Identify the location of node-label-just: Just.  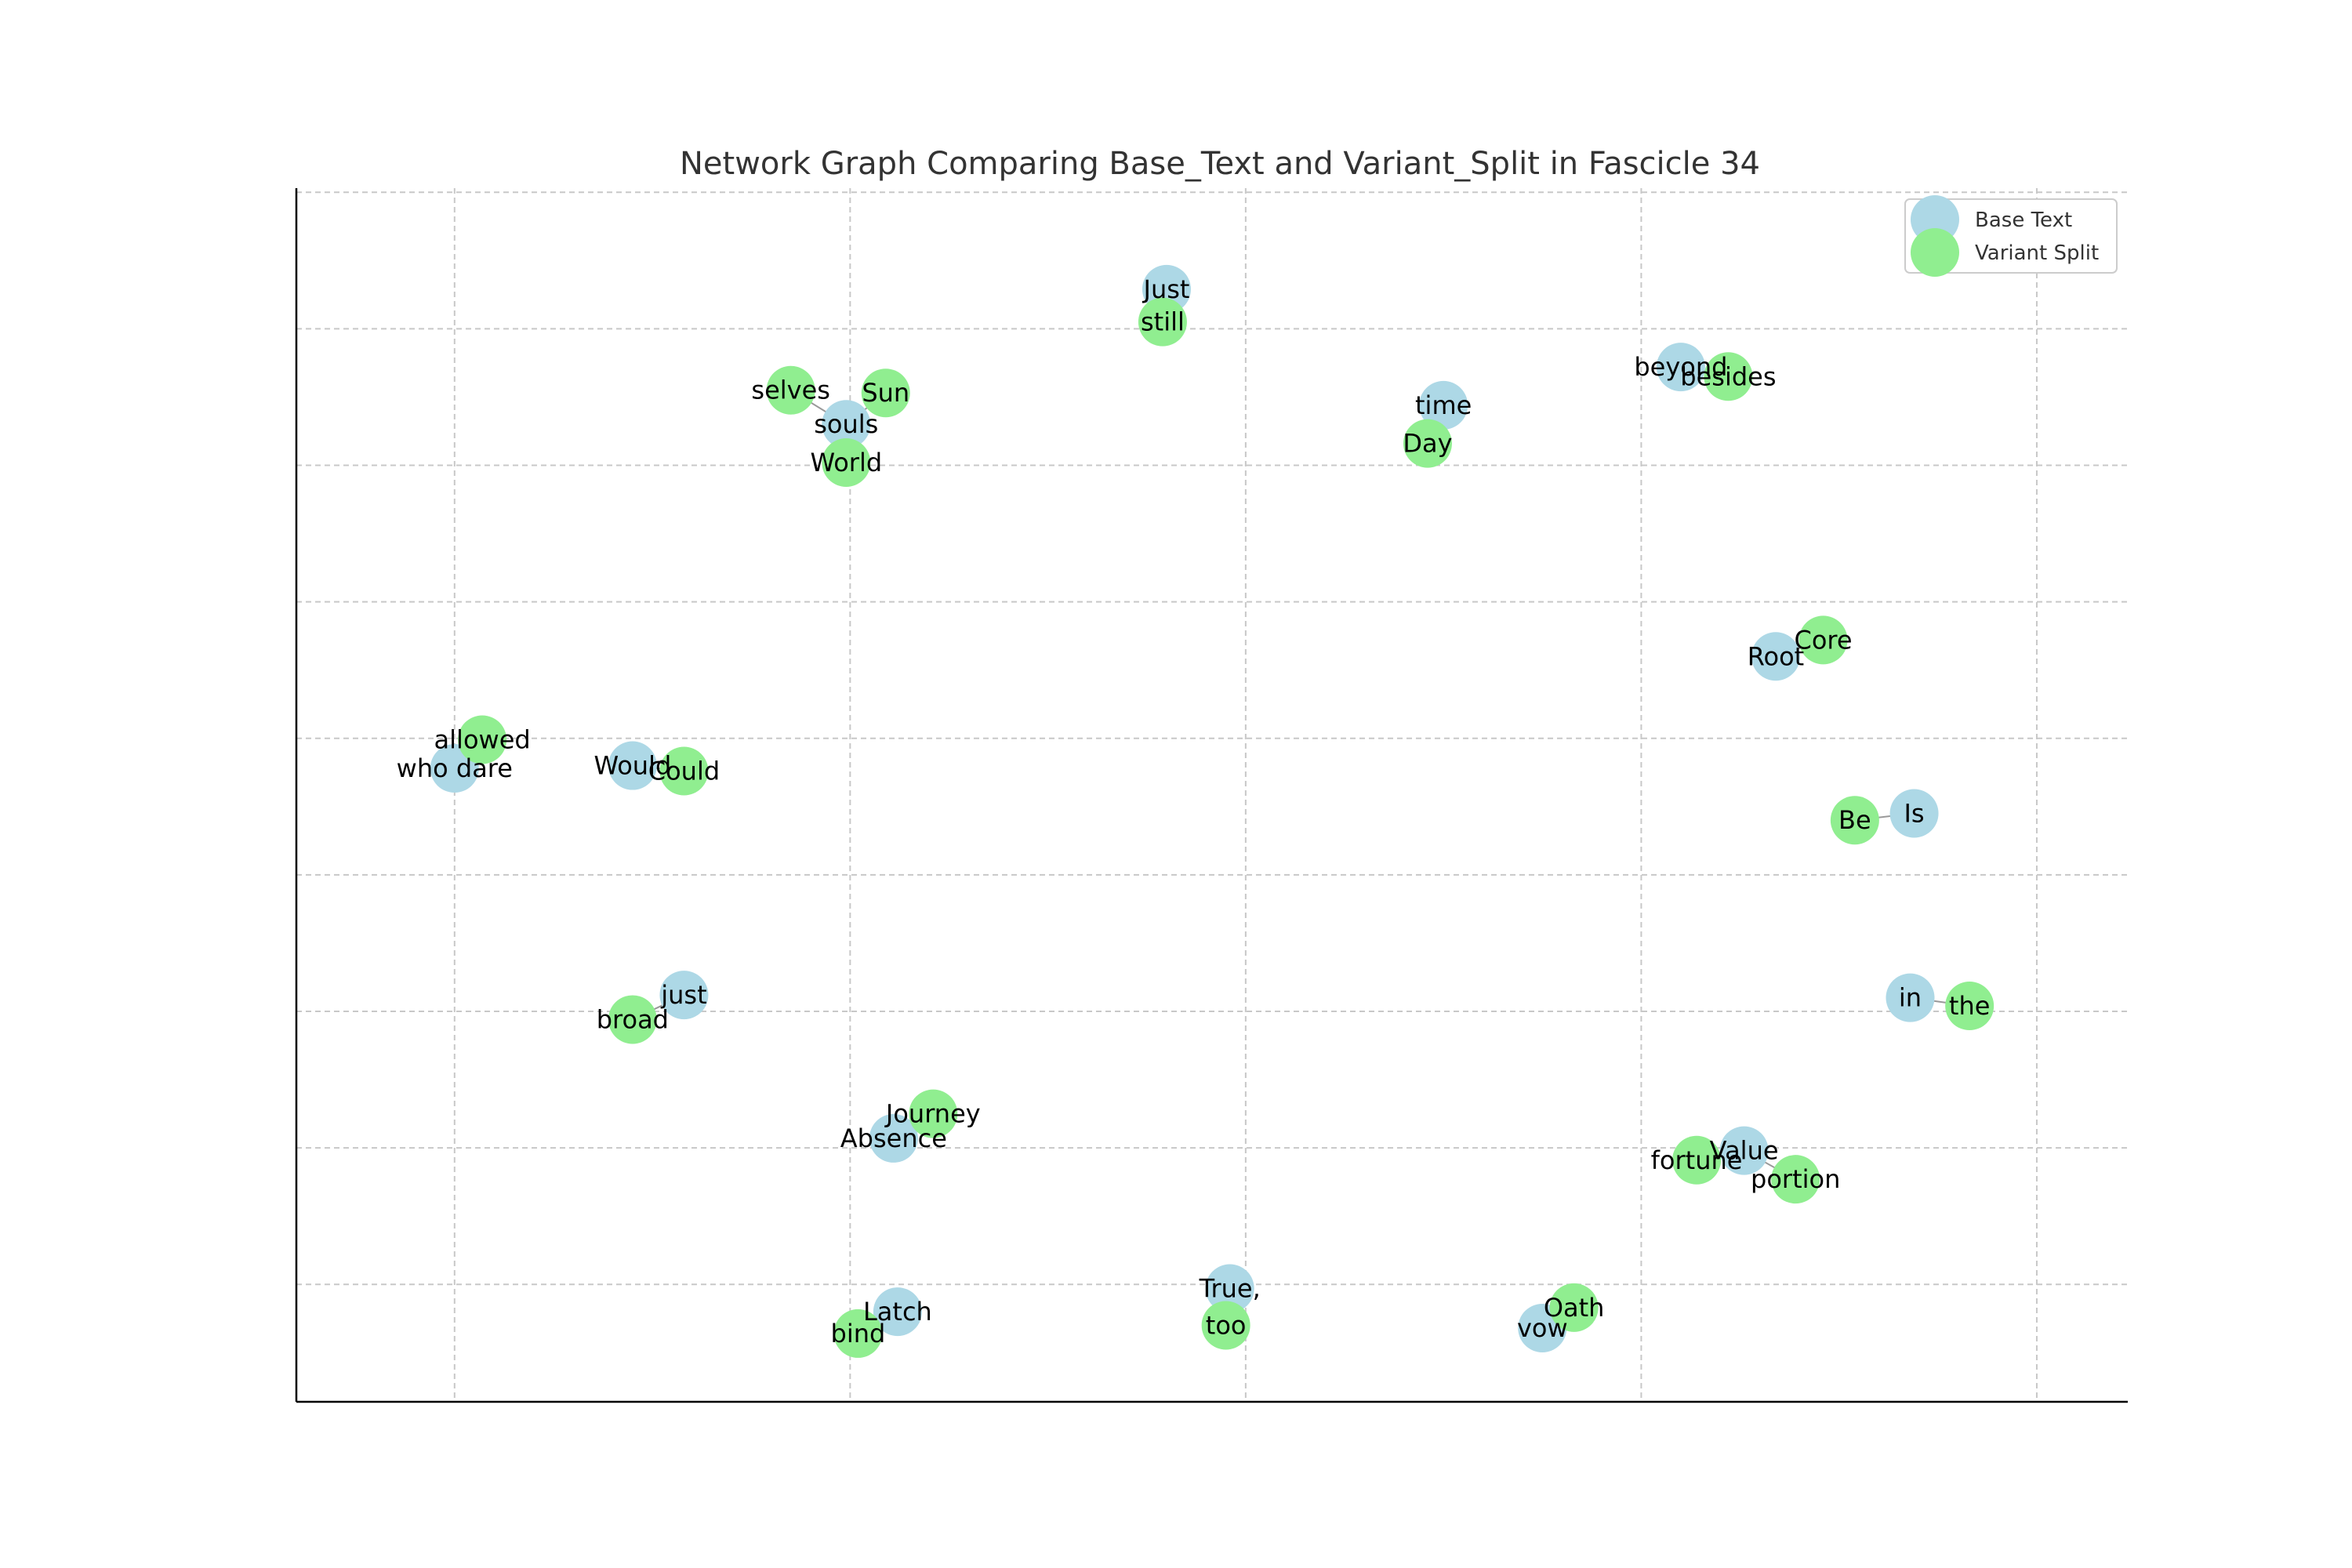
(1166, 289).